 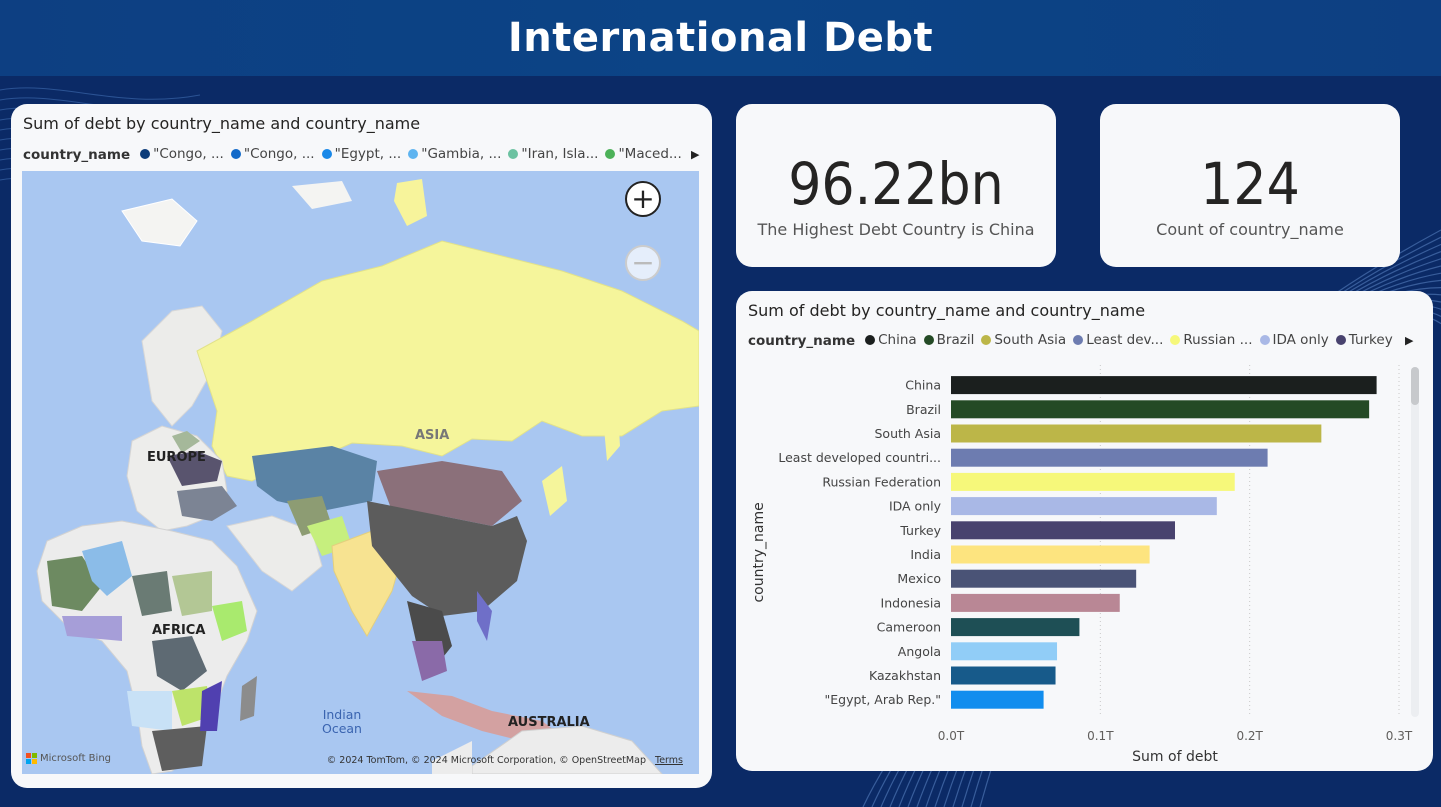 I want to click on y-axis-title: country_name, so click(x=759, y=552).